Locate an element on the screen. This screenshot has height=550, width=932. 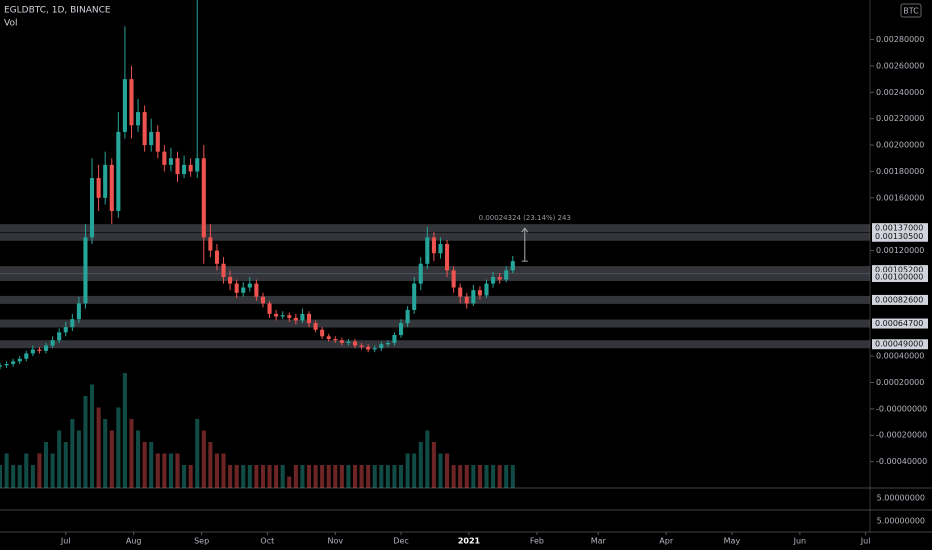
x-tick-label: Jun is located at coordinates (800, 541).